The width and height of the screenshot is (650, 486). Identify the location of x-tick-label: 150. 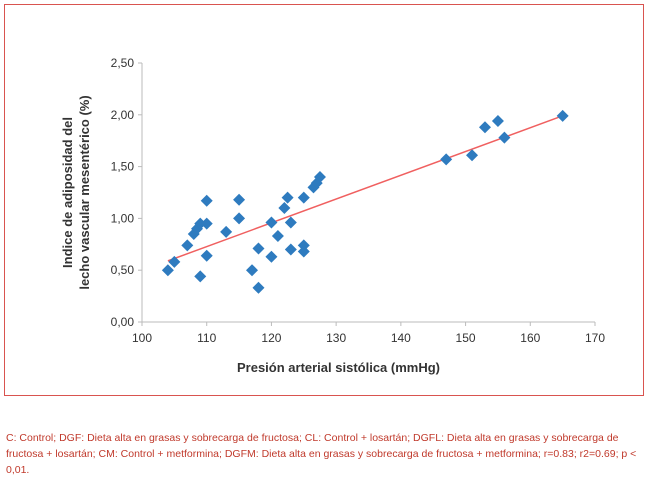
(466, 338).